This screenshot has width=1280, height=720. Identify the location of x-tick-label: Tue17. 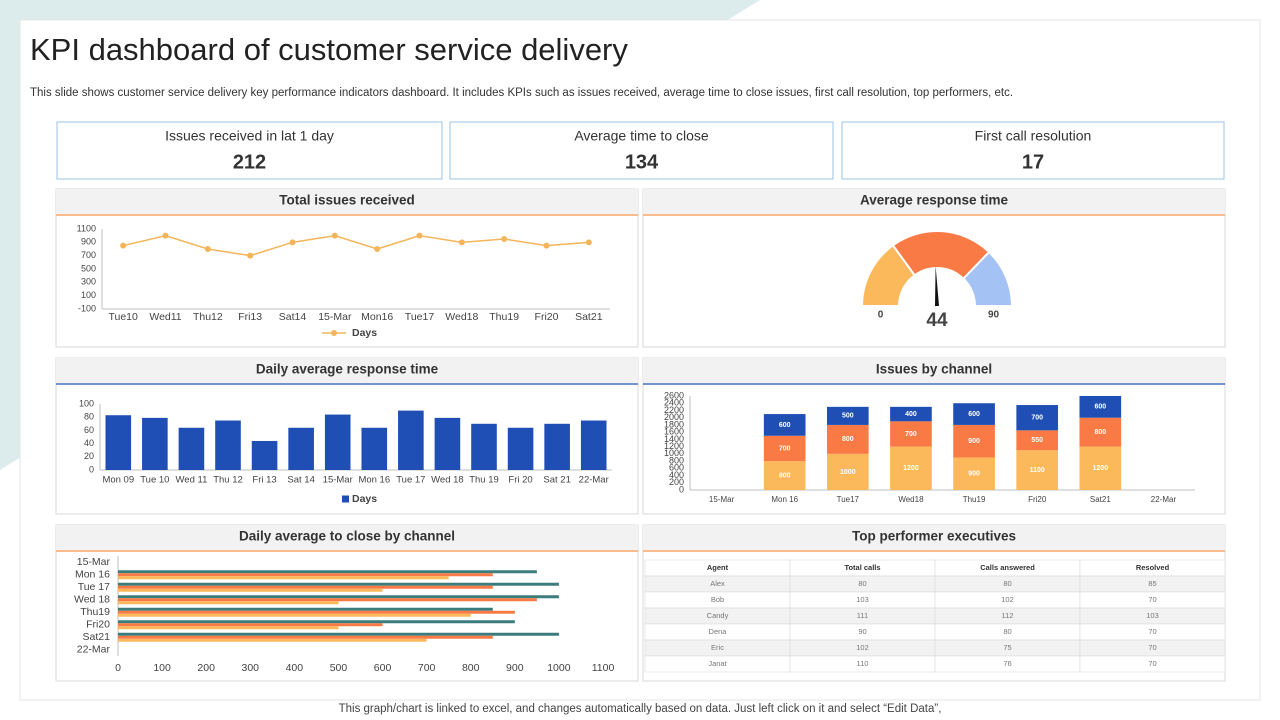
(848, 499).